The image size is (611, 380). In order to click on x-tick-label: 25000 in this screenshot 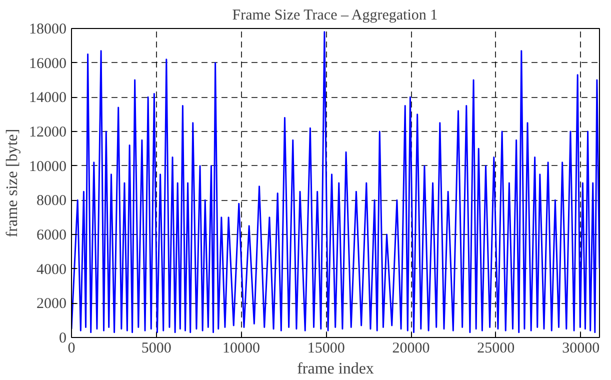, I will do `click(496, 348)`.